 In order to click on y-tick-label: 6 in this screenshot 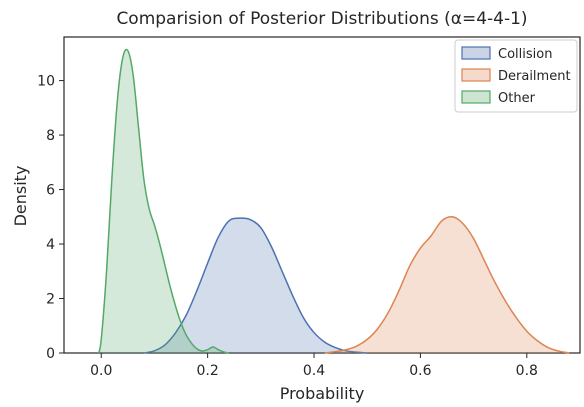, I will do `click(50, 191)`.